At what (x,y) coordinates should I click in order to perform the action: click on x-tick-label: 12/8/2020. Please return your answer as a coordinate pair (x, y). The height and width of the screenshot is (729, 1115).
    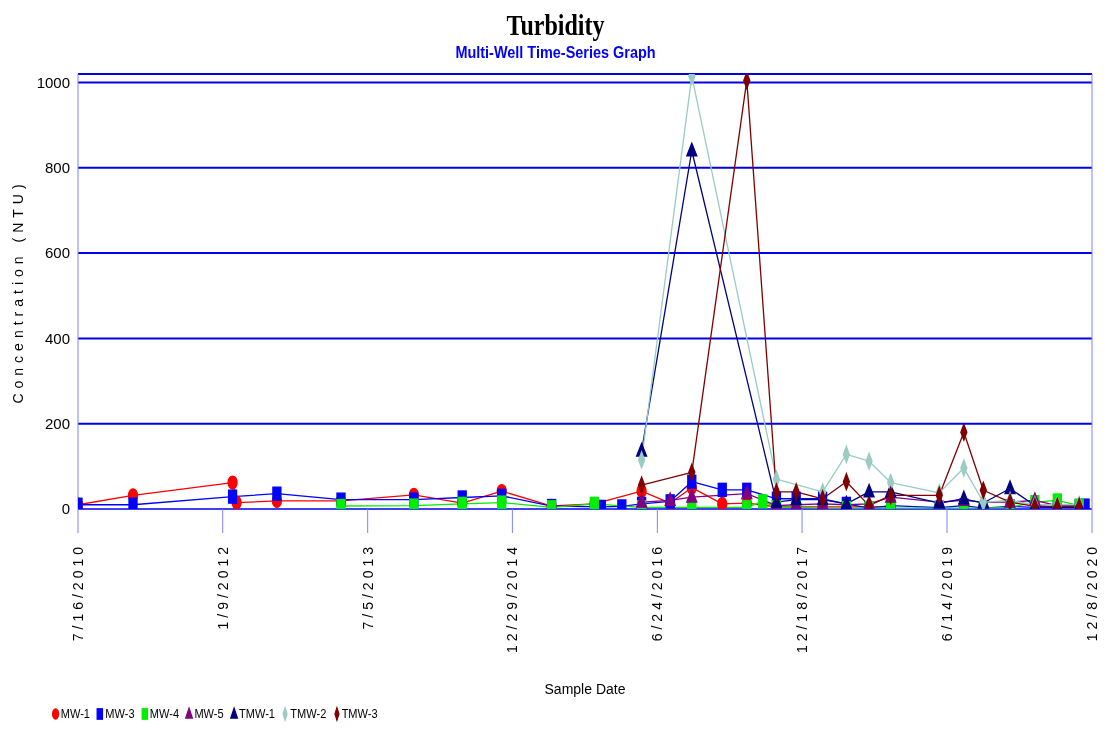
    Looking at the image, I should click on (1092, 592).